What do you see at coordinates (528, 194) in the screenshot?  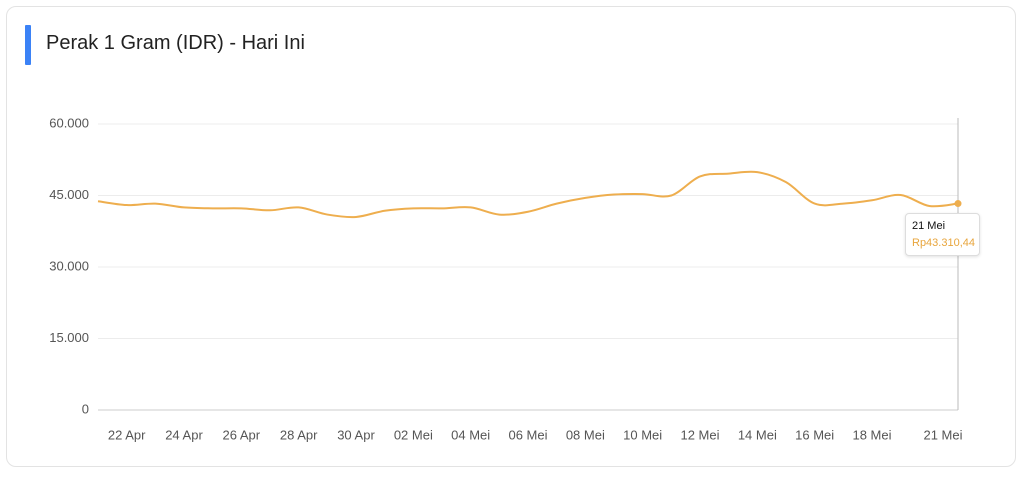 I see `line` at bounding box center [528, 194].